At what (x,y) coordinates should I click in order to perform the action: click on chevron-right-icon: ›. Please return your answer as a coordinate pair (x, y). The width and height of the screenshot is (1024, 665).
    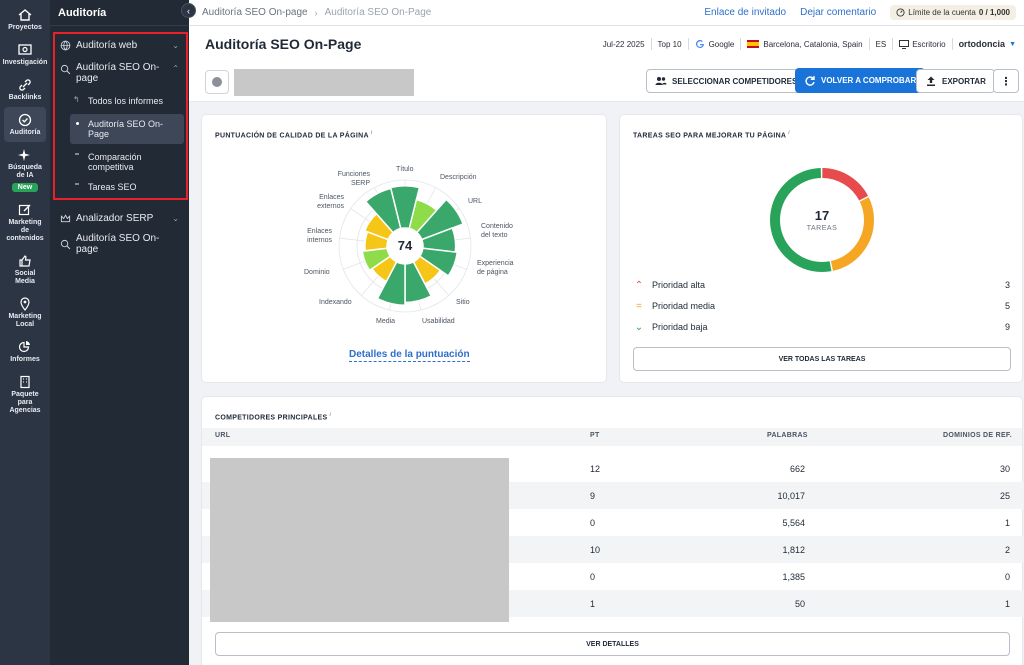
    Looking at the image, I should click on (316, 12).